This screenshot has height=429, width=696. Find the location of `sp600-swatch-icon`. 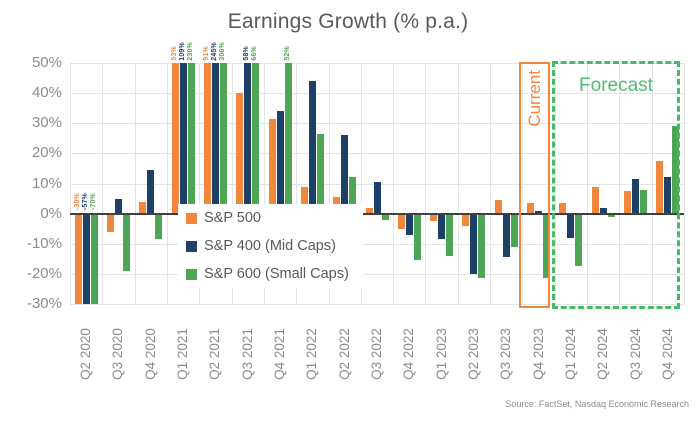

sp600-swatch-icon is located at coordinates (191, 274).